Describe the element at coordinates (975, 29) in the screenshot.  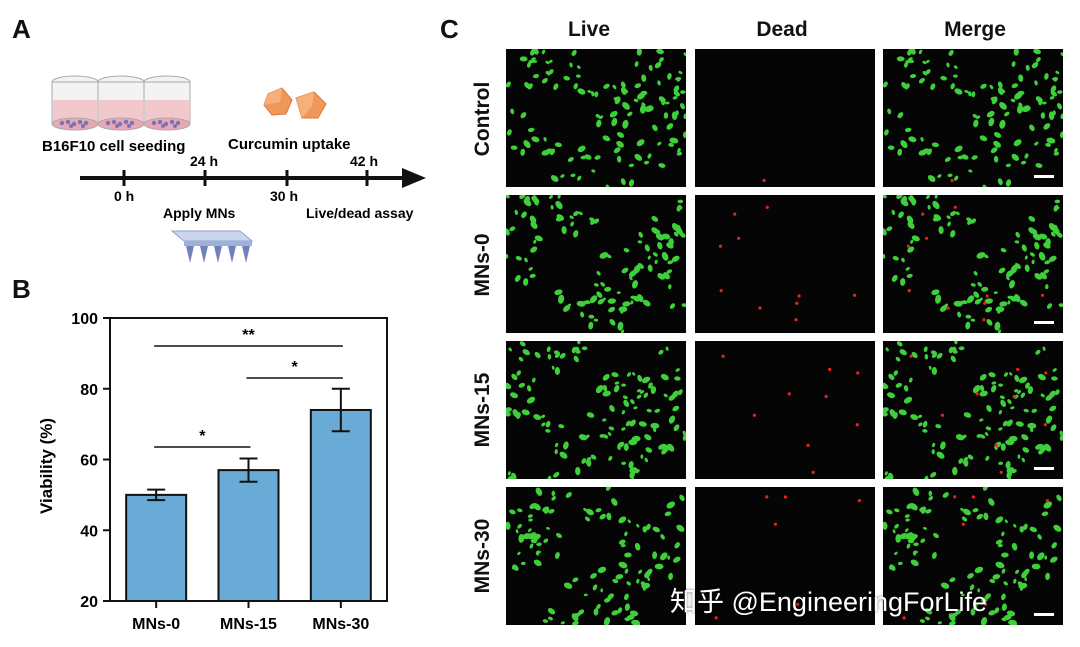
I see `column-header-merge: Merge` at that location.